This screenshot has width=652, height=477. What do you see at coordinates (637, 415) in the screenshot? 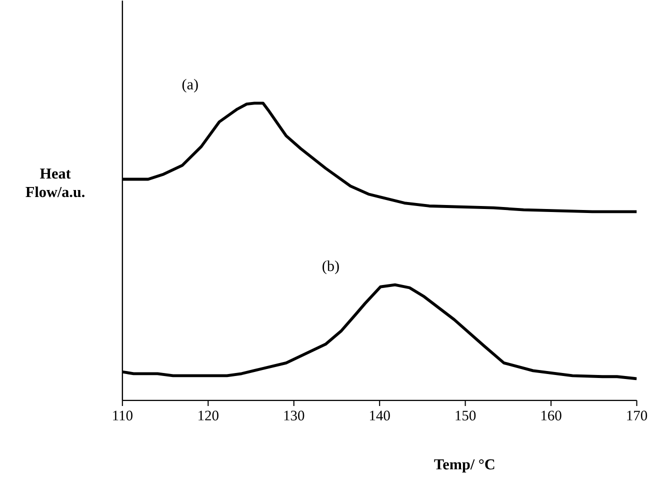
I see `x-tick-label: 170` at bounding box center [637, 415].